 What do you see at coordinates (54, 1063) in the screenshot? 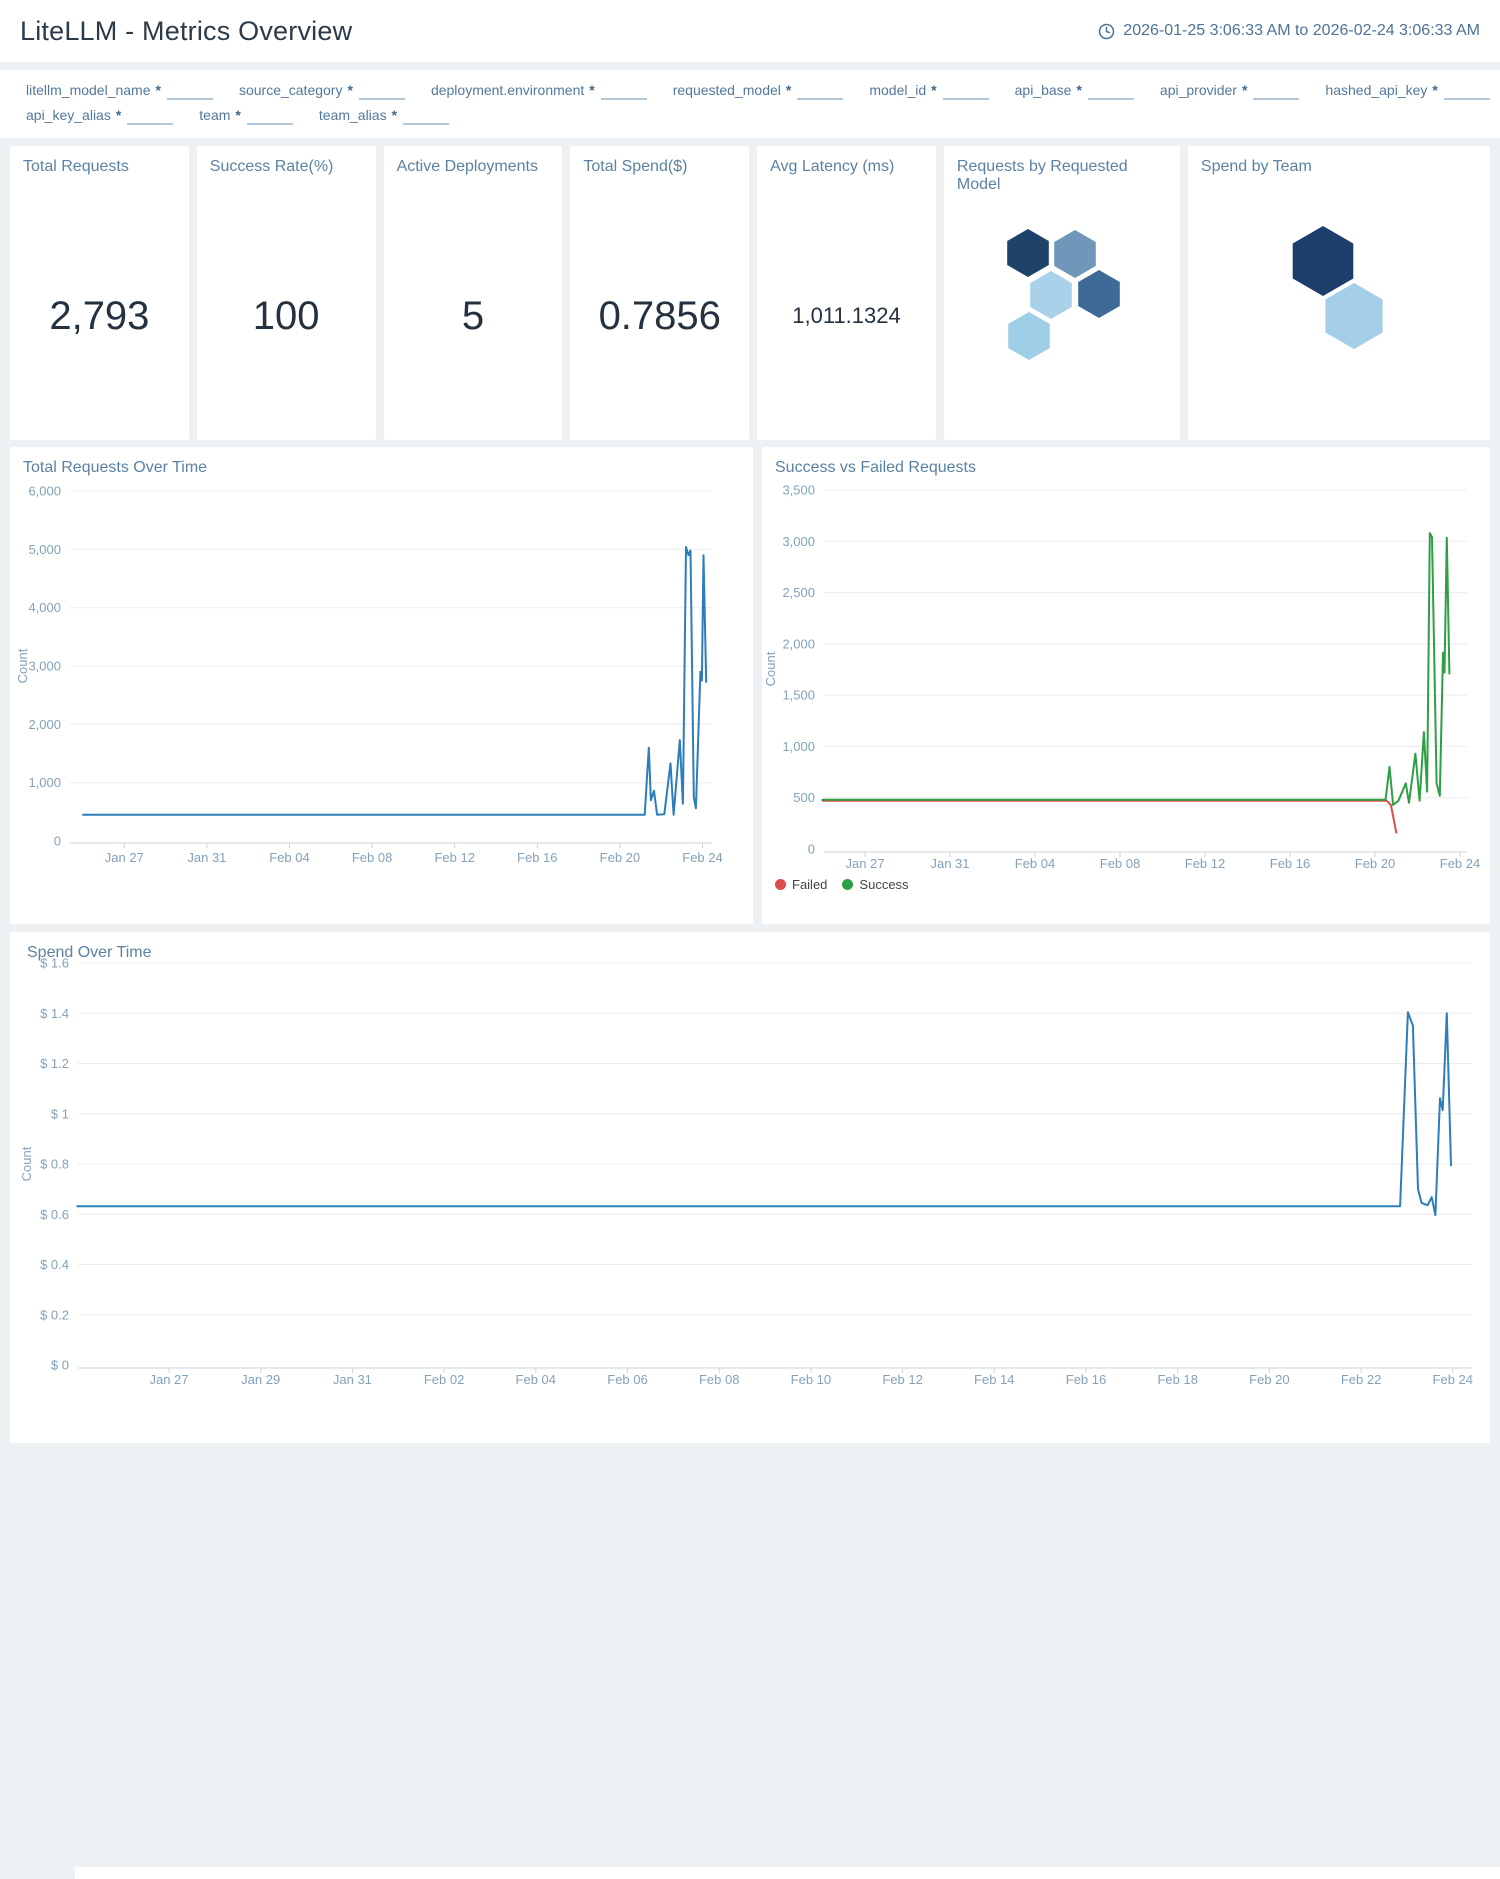
I see `y-tick-label: $ 1.2` at bounding box center [54, 1063].